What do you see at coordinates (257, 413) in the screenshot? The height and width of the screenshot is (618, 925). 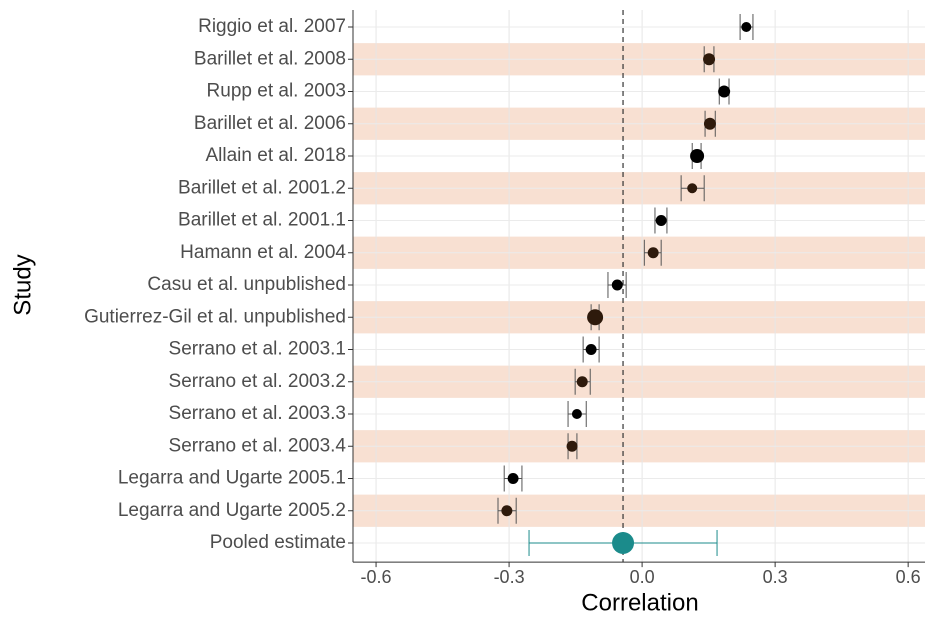 I see `y-tick-label: Serrano et al. 2003.3` at bounding box center [257, 413].